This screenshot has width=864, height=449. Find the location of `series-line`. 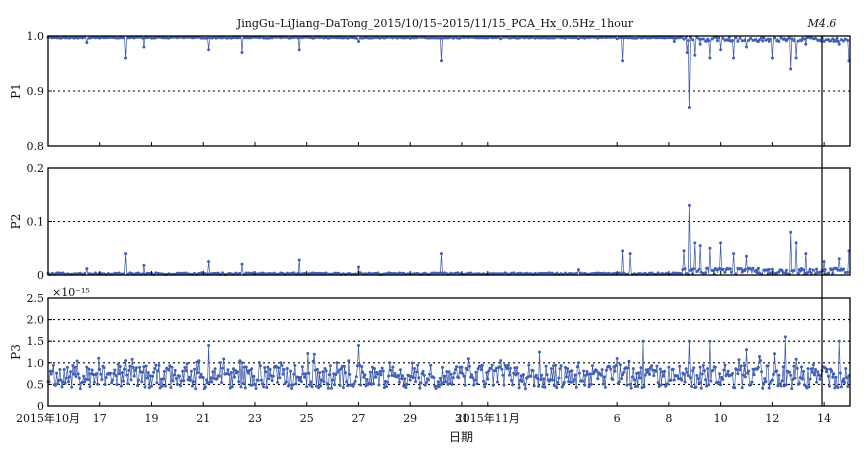

series-line is located at coordinates (448, 72).